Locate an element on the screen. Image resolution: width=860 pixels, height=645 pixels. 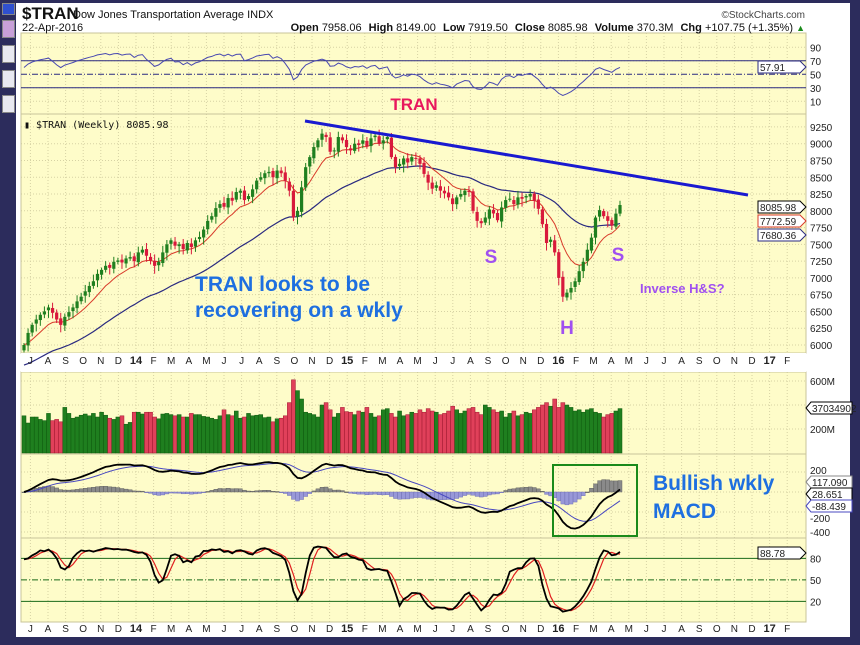
macd-note-line-1: Bullish wkly is located at coordinates (714, 483).